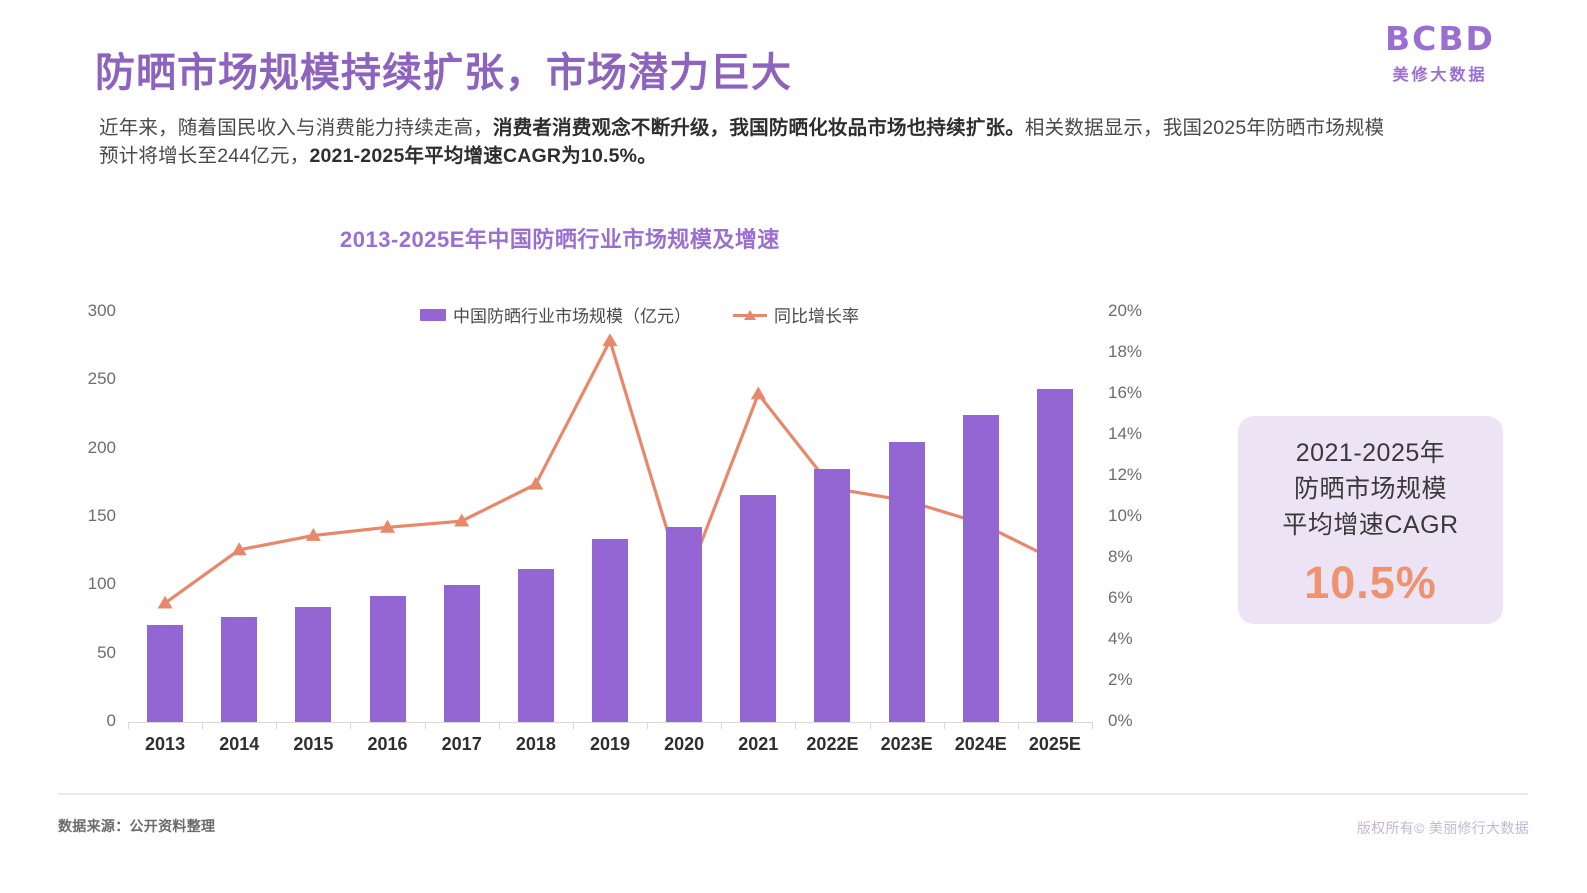 This screenshot has width=1587, height=893. I want to click on right-axis-tick: 16%, so click(1125, 392).